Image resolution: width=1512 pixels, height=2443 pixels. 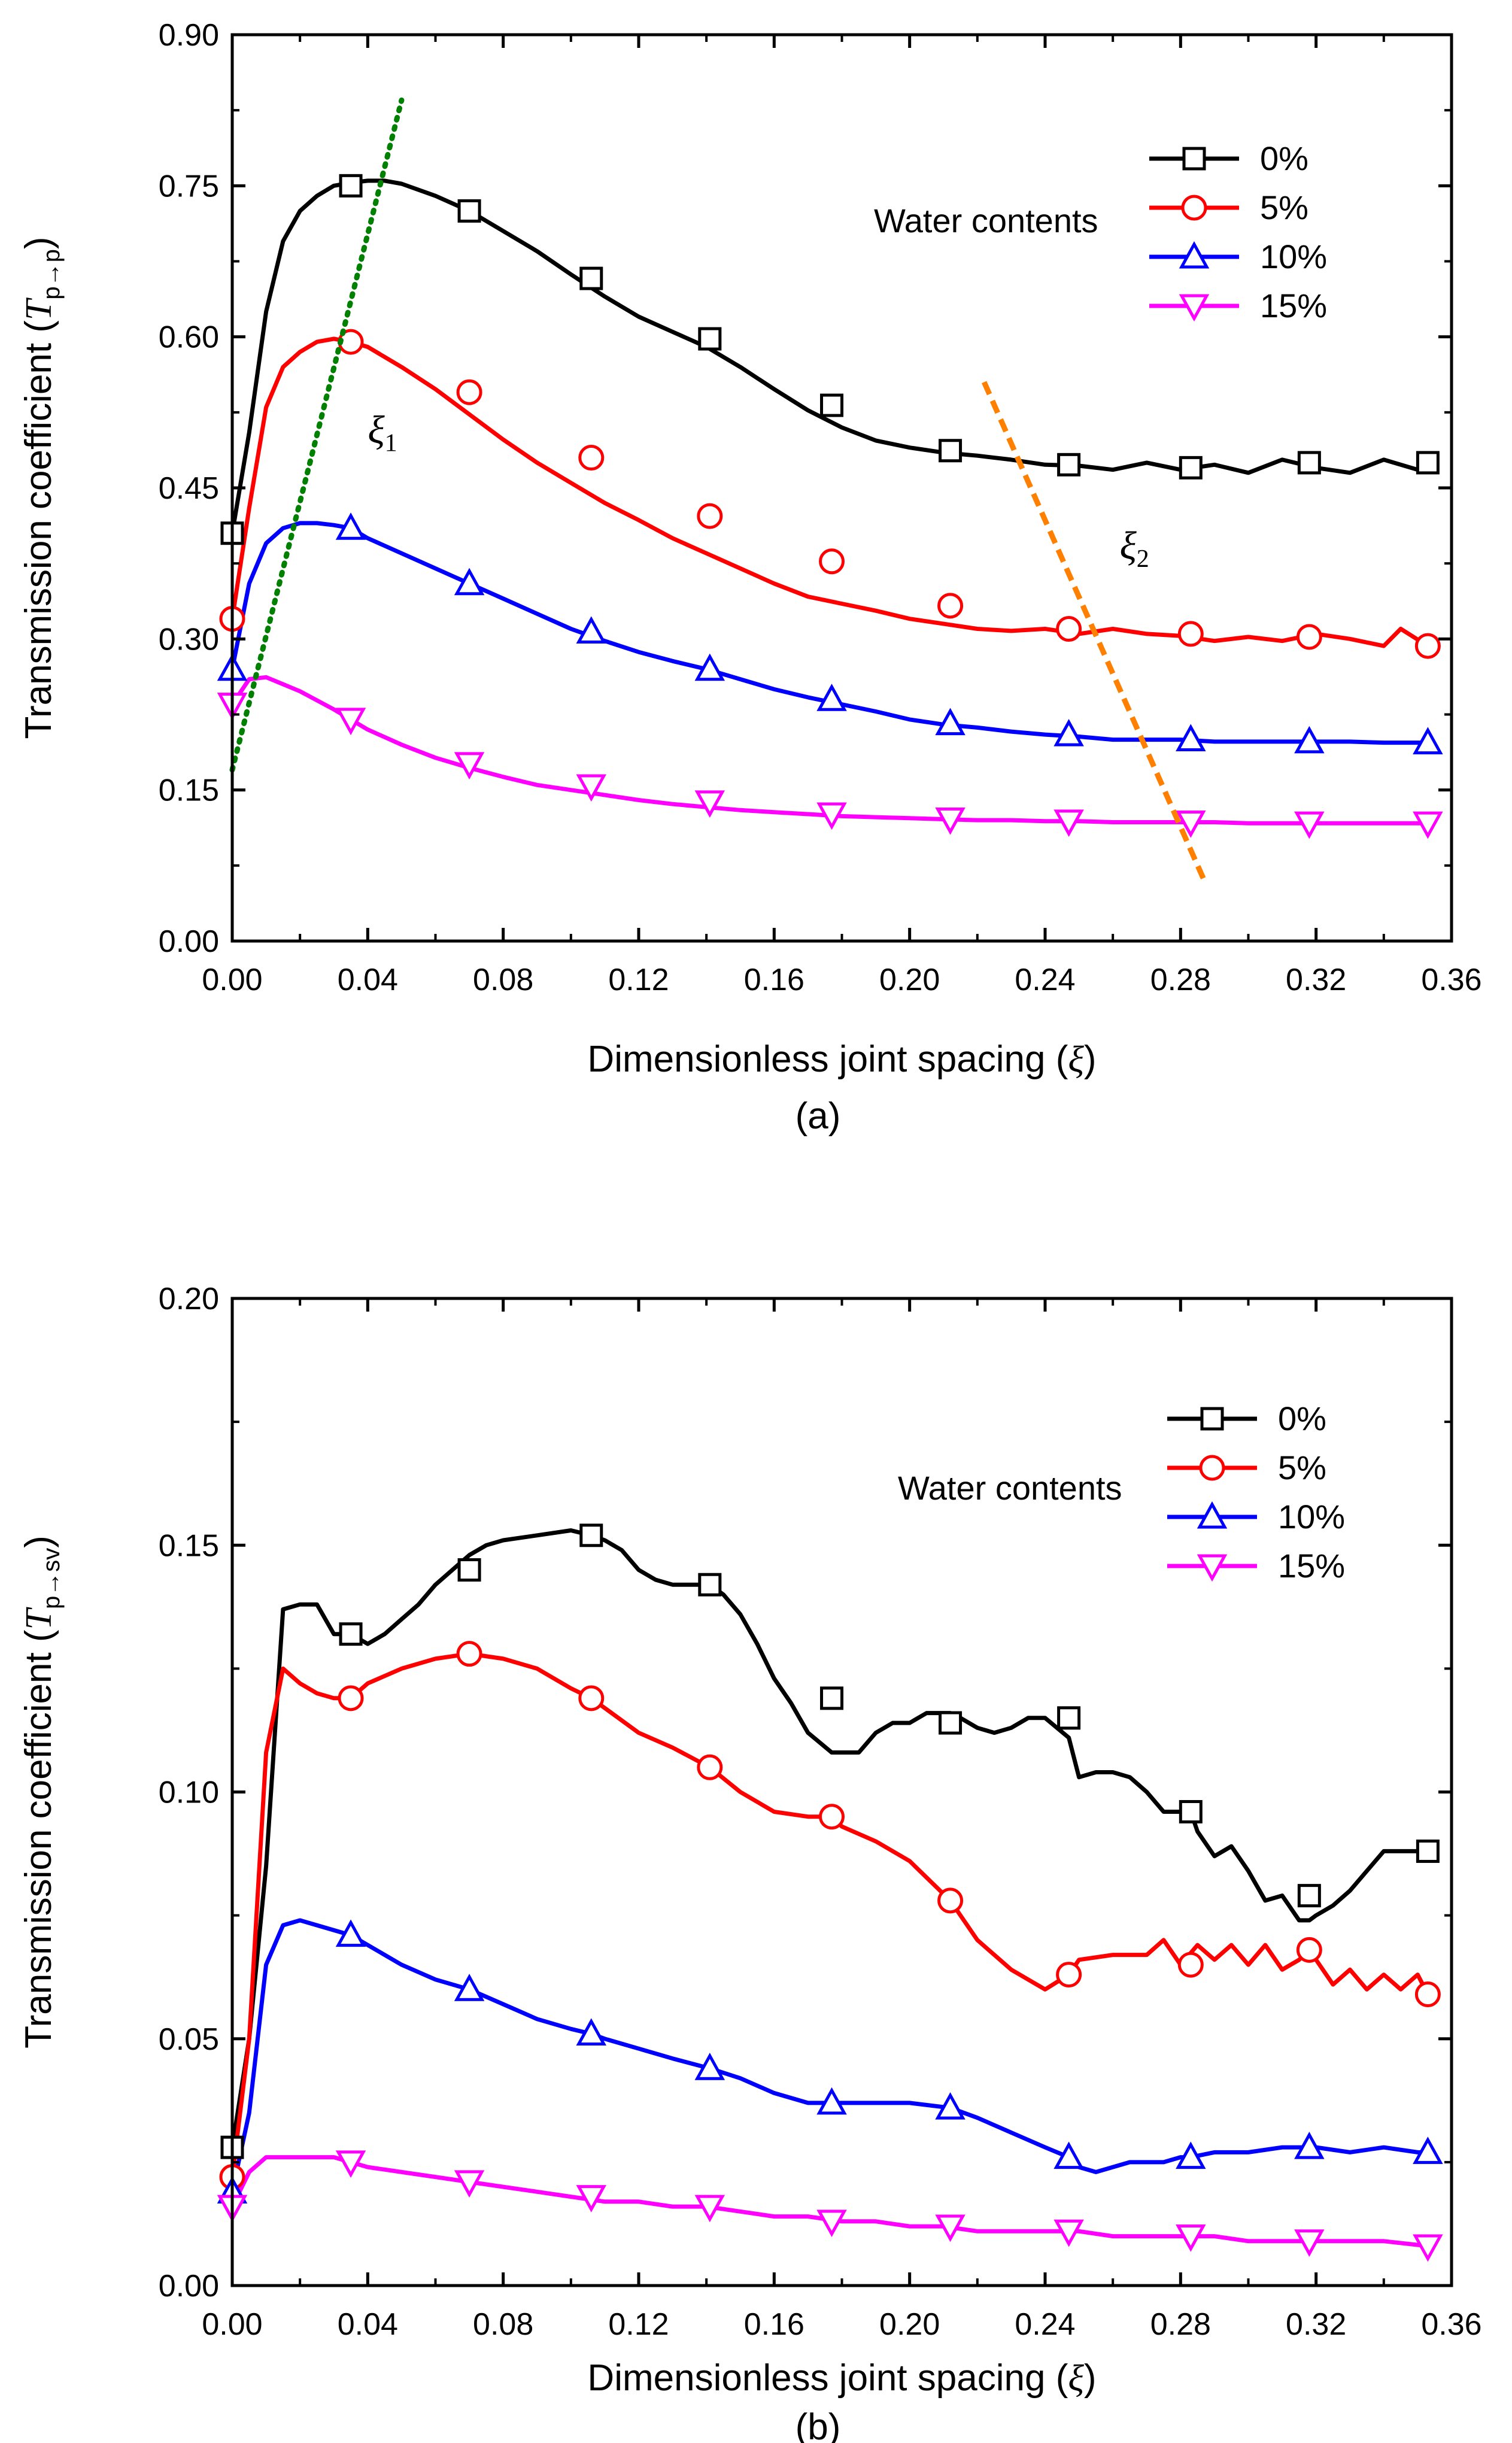 What do you see at coordinates (189, 337) in the screenshot?
I see `y-tick-label: 0.60` at bounding box center [189, 337].